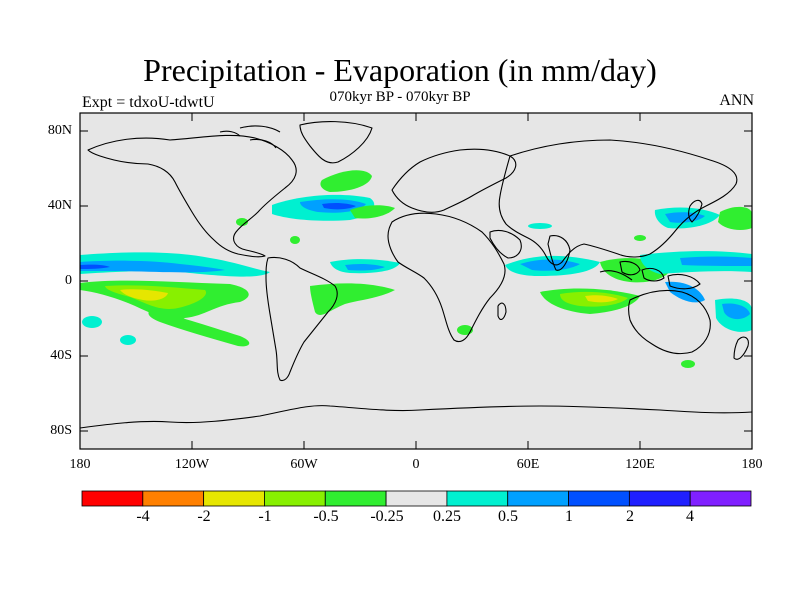  I want to click on colorbar, so click(416, 498).